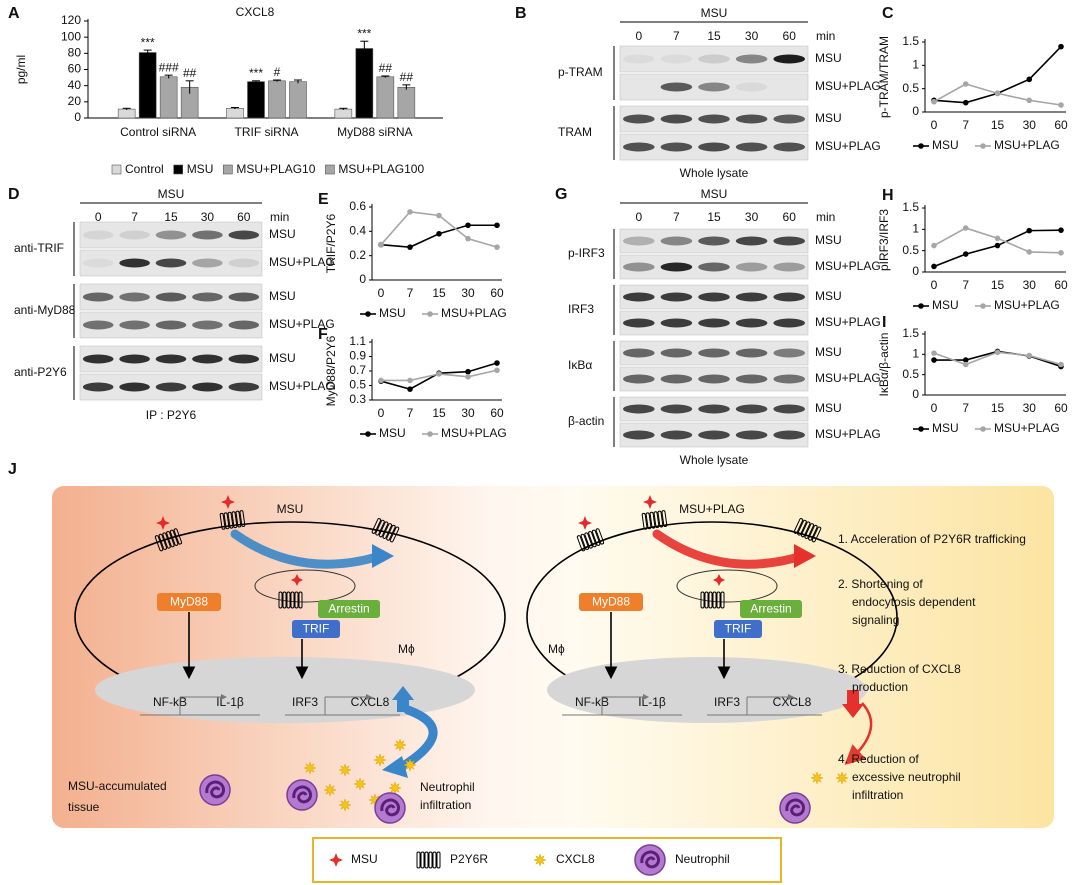  Describe the element at coordinates (586, 421) in the screenshot. I see `blot-row-label: β-actin` at that location.